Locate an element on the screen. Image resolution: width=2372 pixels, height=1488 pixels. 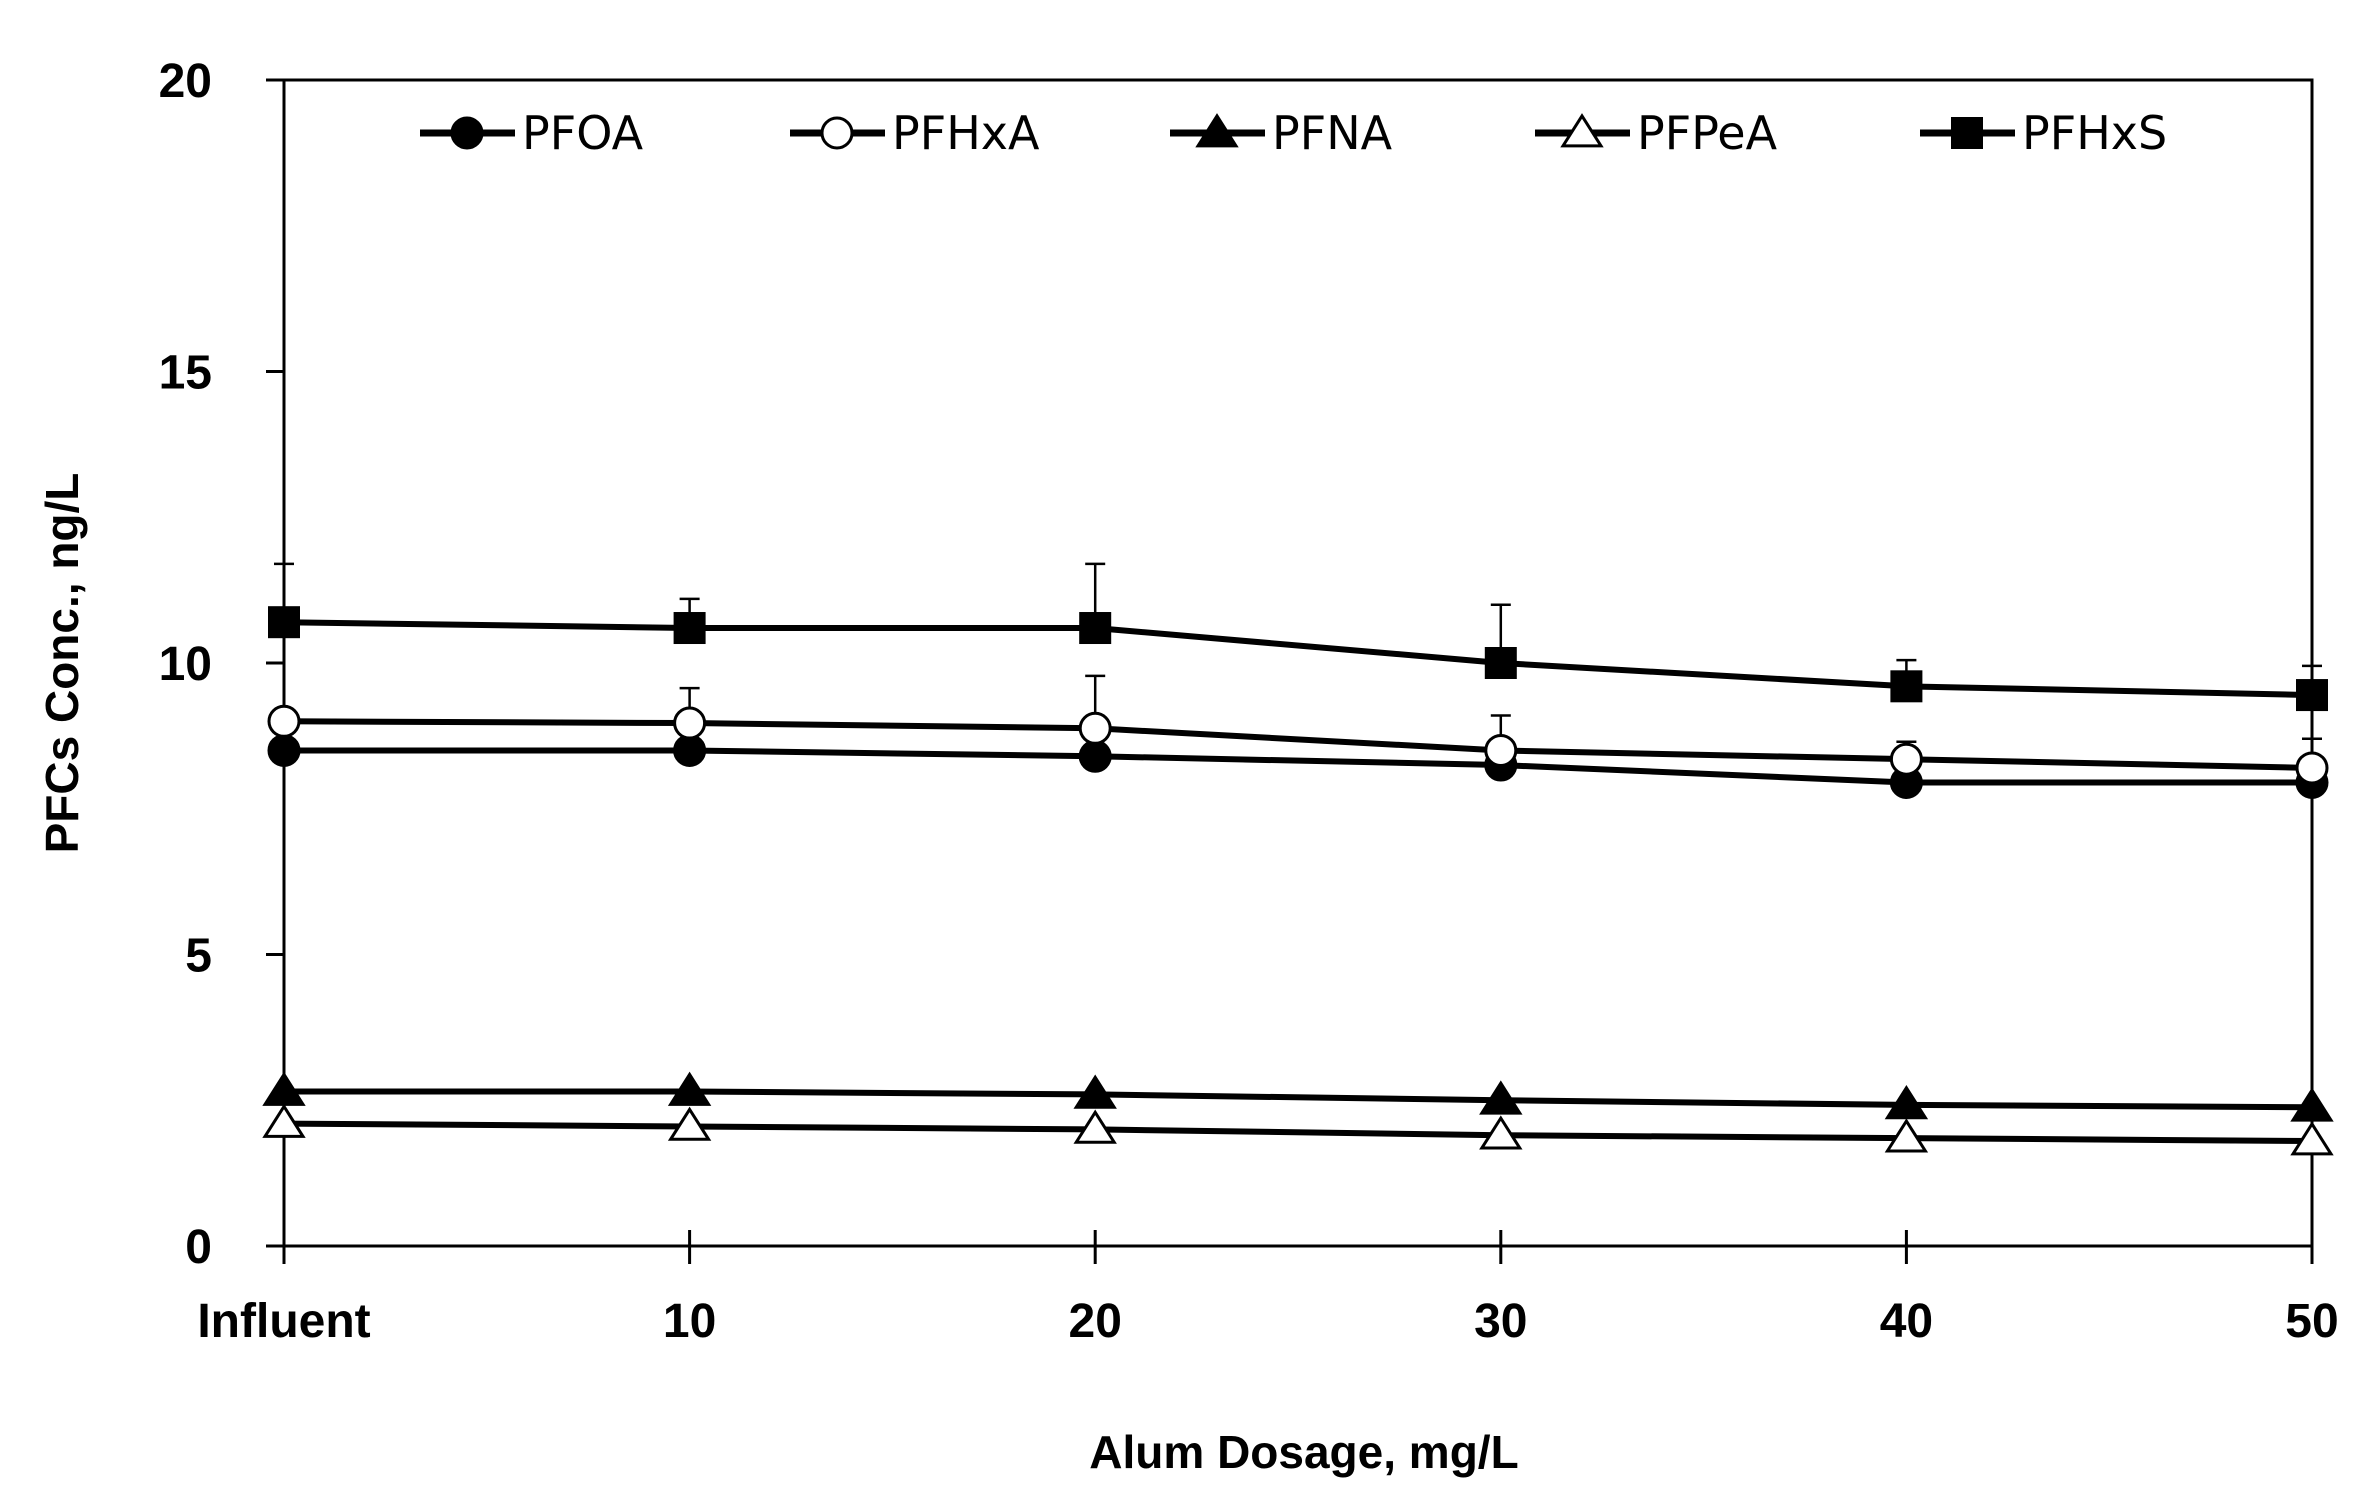
series-line-pfhxs is located at coordinates (1298, 659).